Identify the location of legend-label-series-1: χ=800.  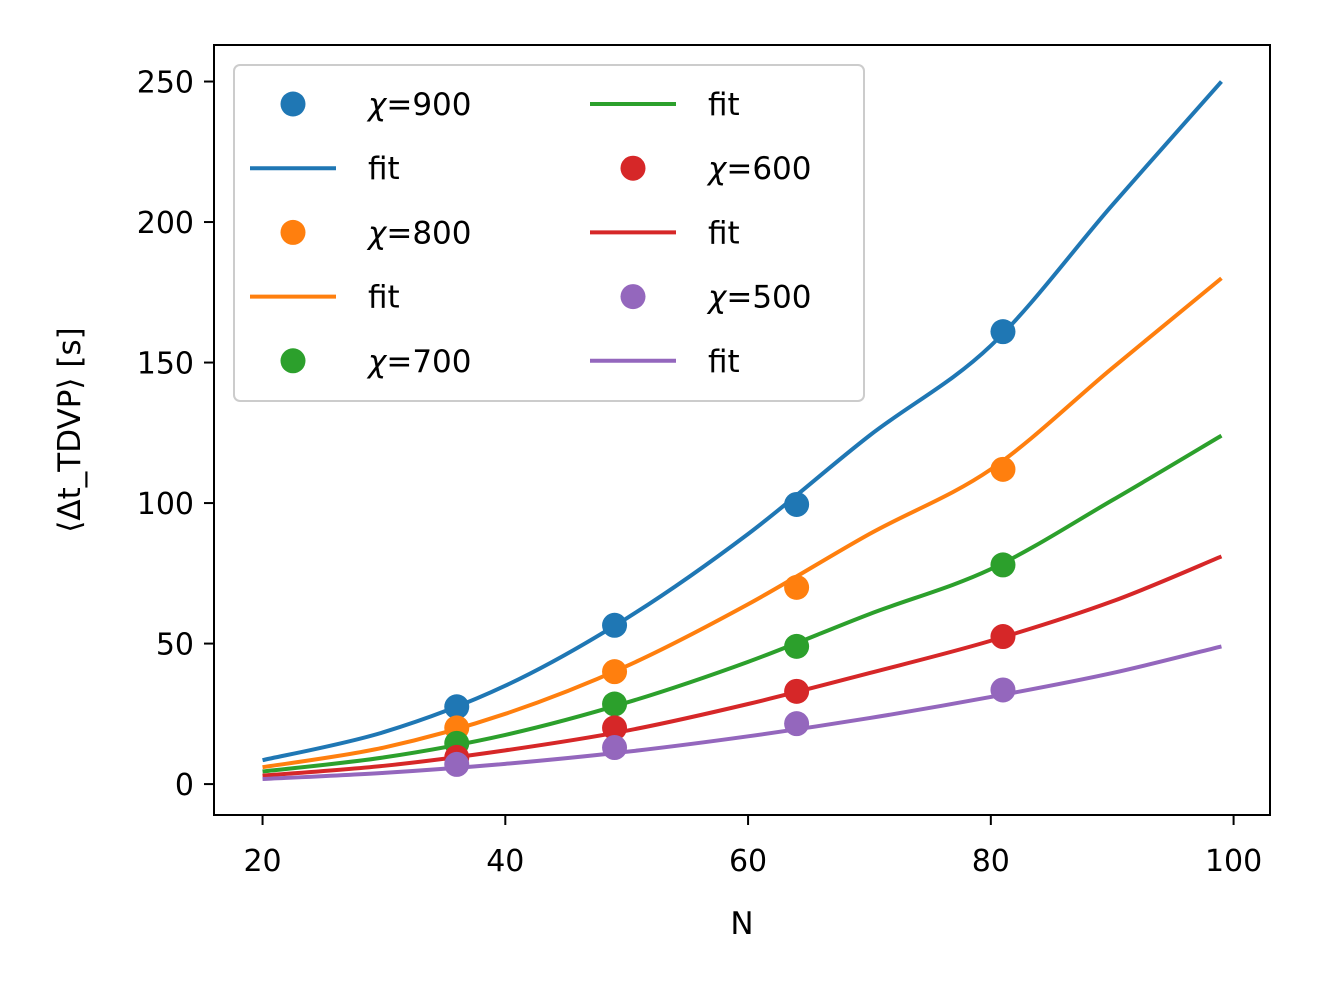
(419, 233).